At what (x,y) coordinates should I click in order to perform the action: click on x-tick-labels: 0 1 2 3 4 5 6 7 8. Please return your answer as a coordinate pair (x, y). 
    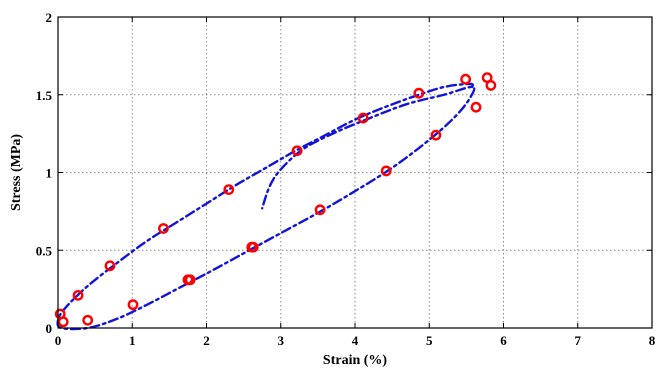
    Looking at the image, I should click on (355, 340).